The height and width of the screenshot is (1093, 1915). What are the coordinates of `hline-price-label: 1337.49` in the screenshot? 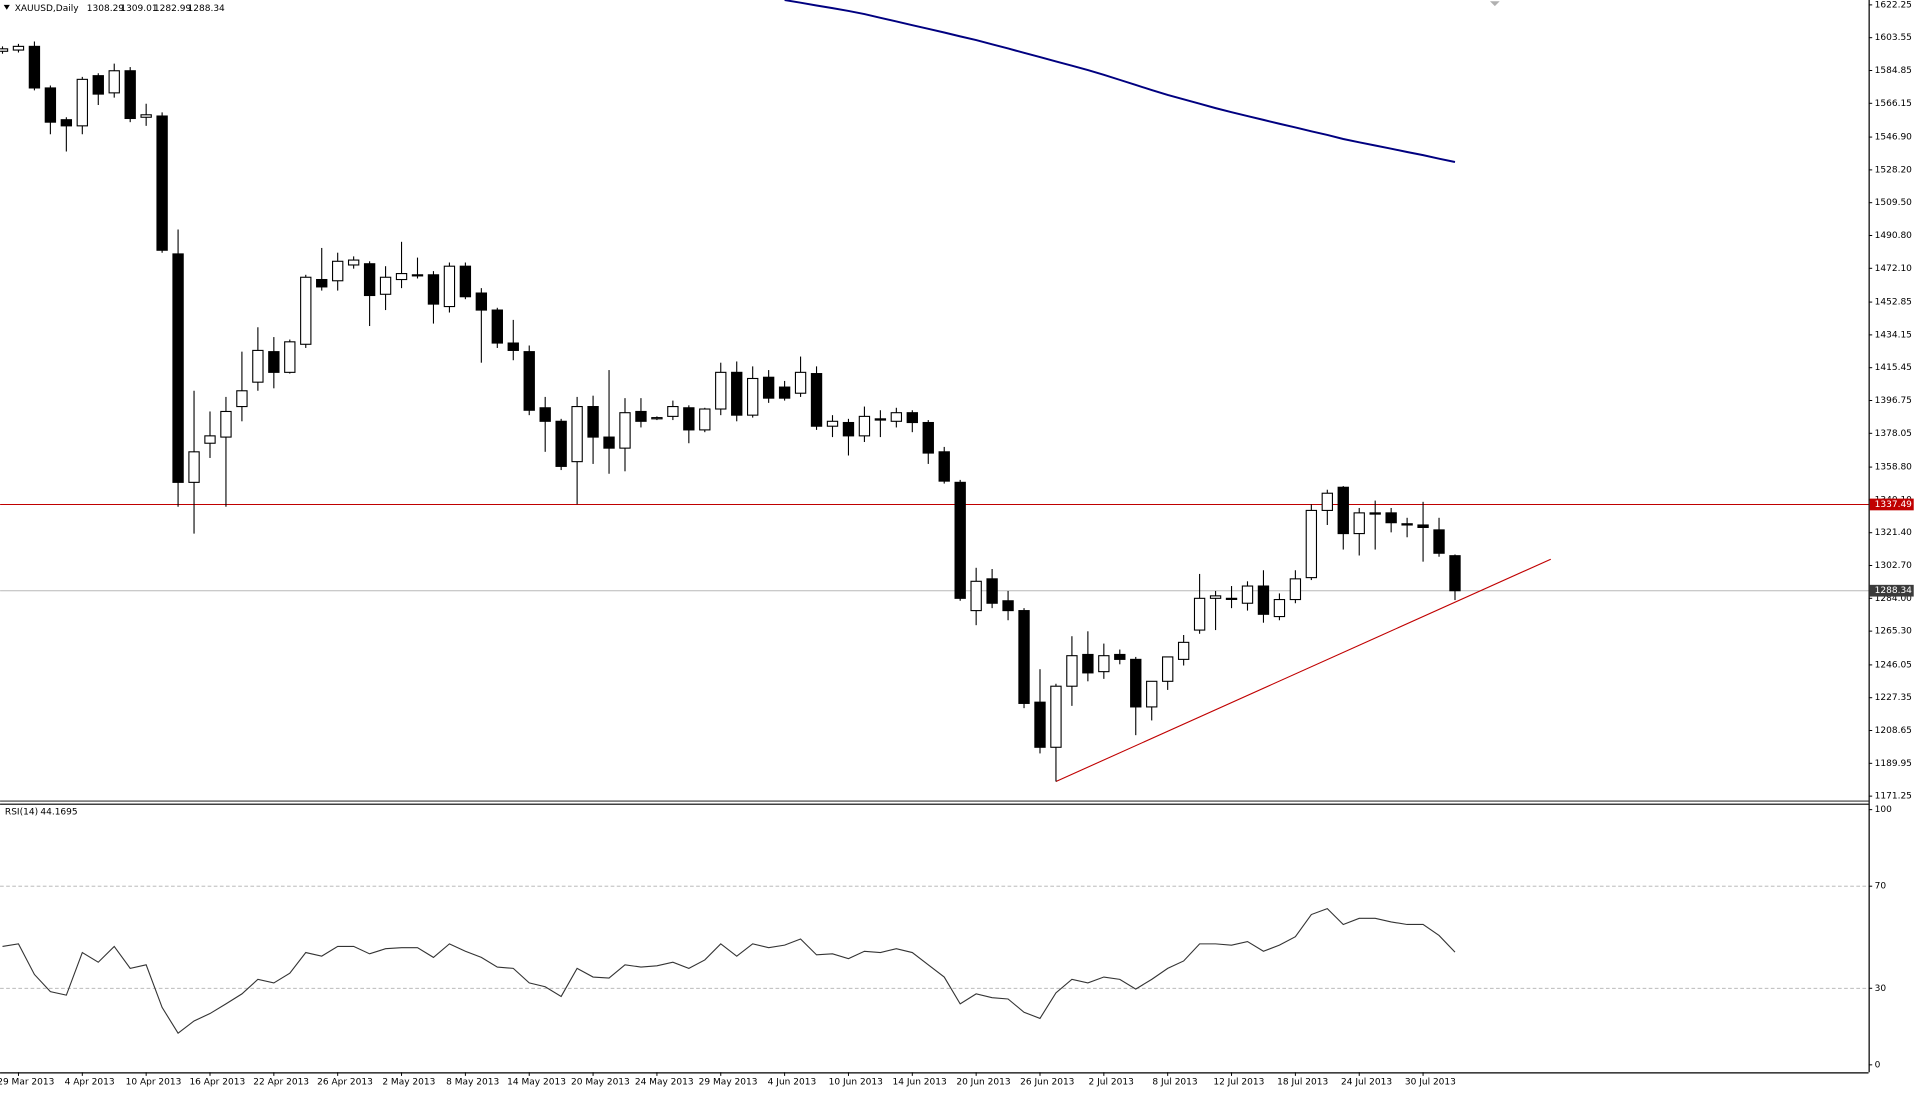 It's located at (1894, 505).